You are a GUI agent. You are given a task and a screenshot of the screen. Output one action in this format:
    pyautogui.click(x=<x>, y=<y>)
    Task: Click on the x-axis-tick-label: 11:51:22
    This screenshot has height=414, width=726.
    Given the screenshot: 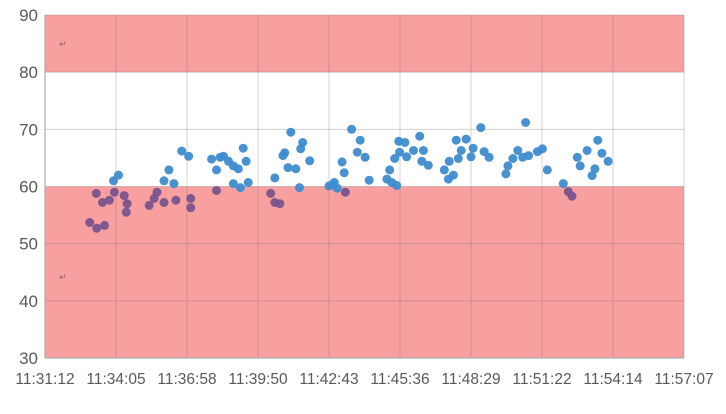 What is the action you would take?
    pyautogui.click(x=541, y=379)
    